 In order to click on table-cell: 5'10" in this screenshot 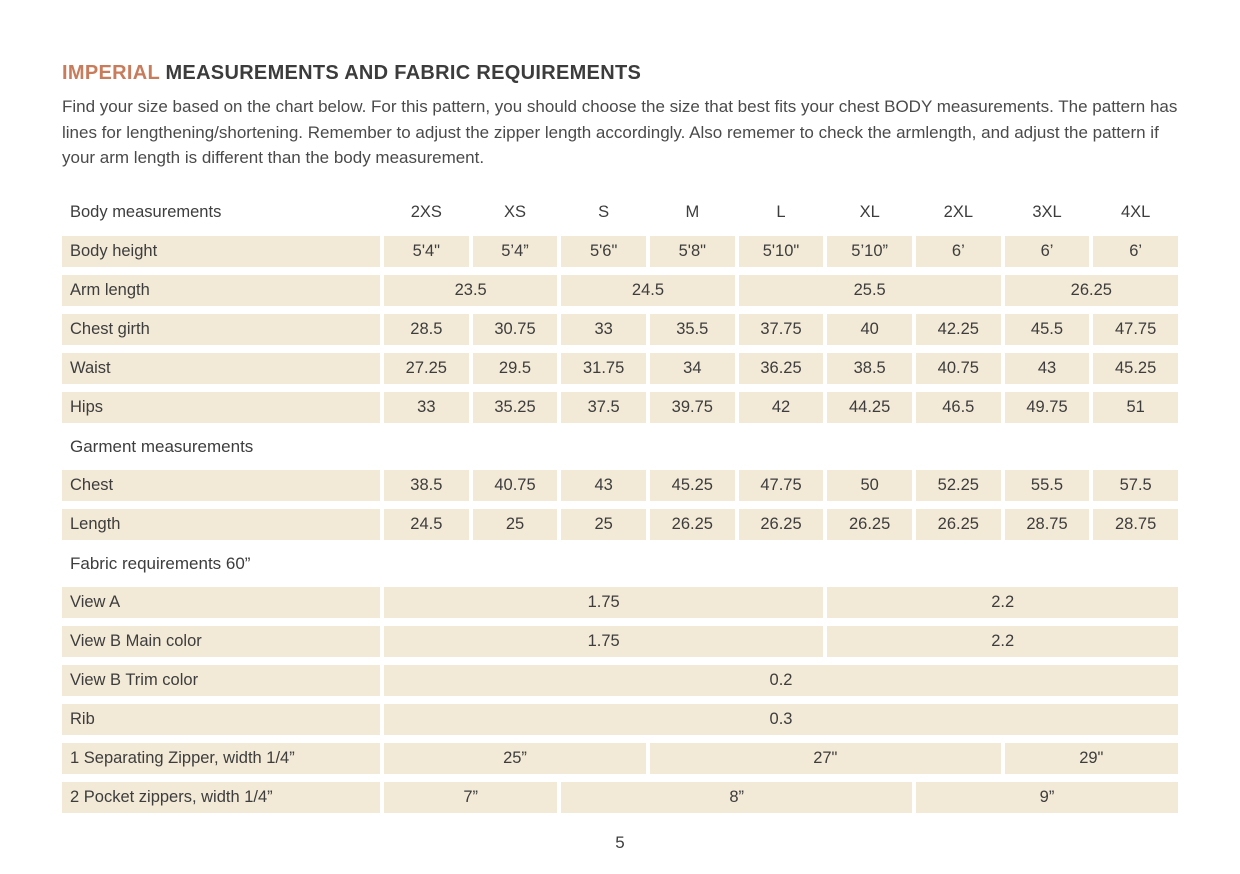, I will do `click(781, 251)`.